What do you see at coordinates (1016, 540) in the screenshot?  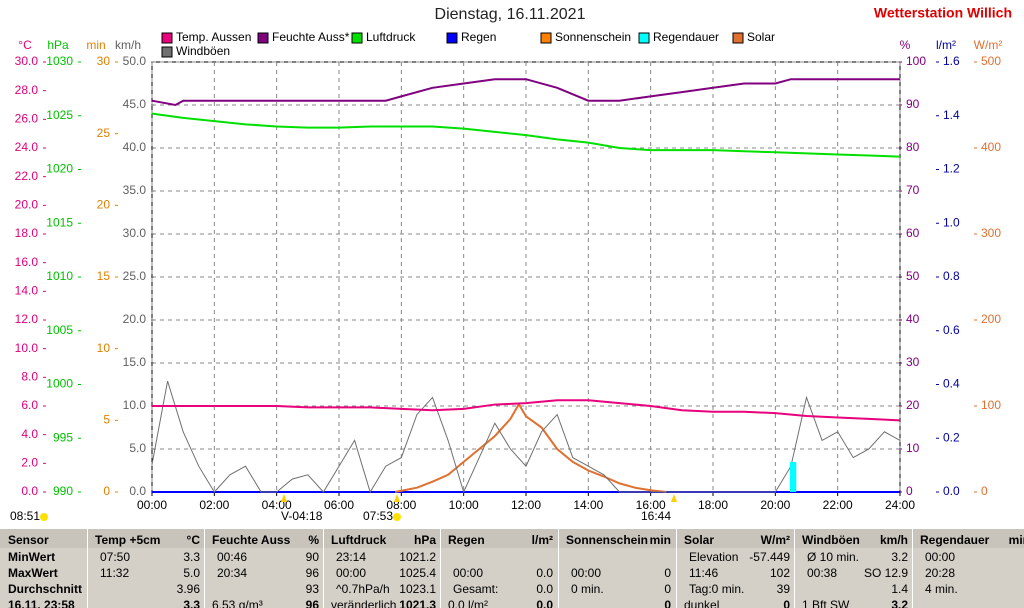 I see `group-unit: min` at bounding box center [1016, 540].